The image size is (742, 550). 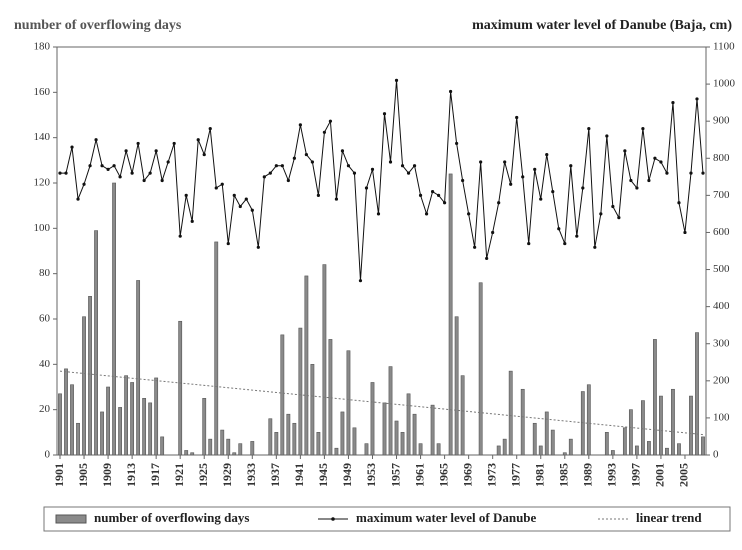 I want to click on legend-label: linear trend, so click(x=669, y=517).